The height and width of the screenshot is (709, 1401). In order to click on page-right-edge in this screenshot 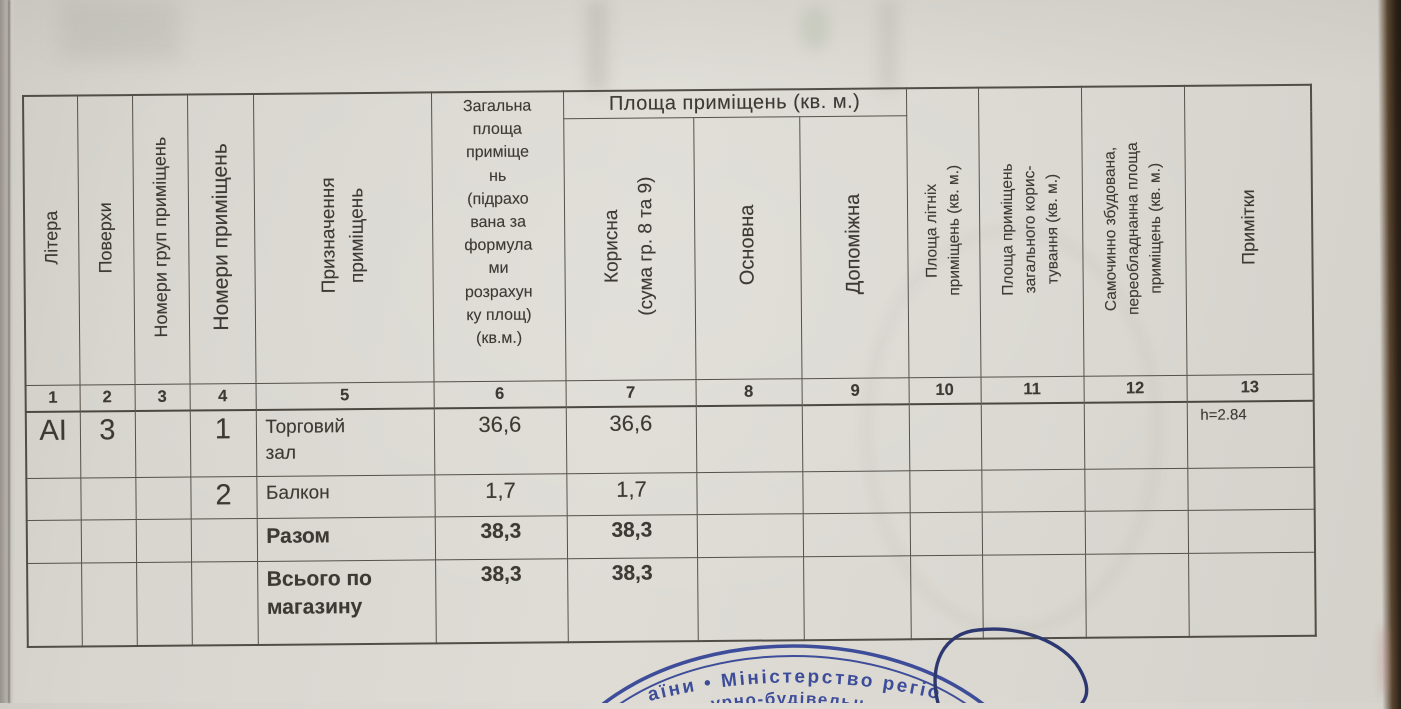, I will do `click(1389, 354)`.